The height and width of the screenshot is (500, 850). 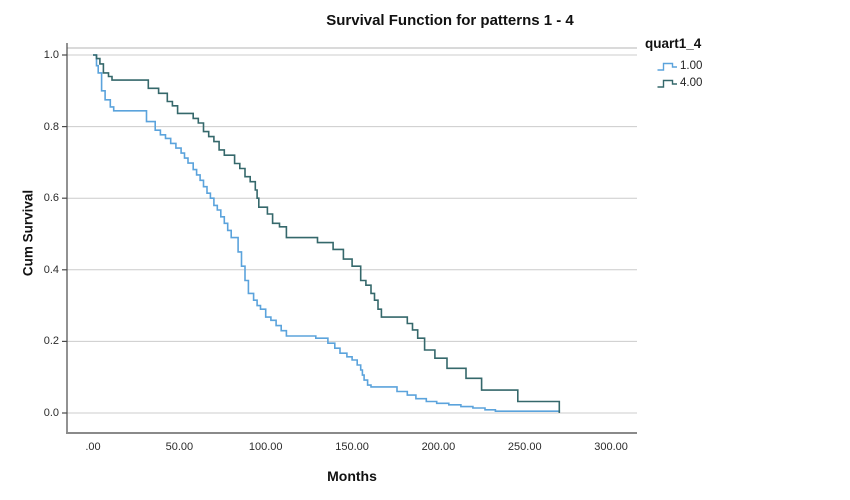 What do you see at coordinates (352, 476) in the screenshot?
I see `x-axis-title: Months` at bounding box center [352, 476].